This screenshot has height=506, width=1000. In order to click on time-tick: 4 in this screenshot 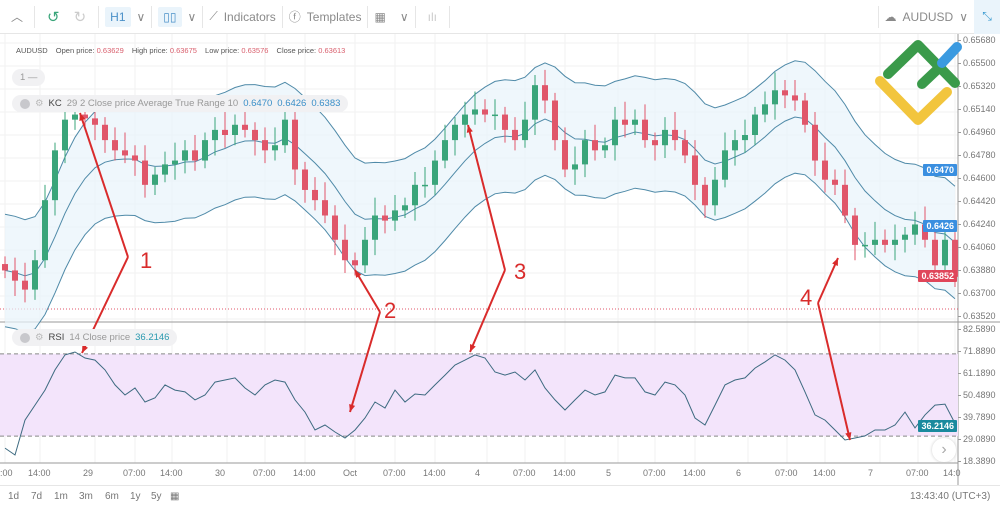, I will do `click(478, 473)`.